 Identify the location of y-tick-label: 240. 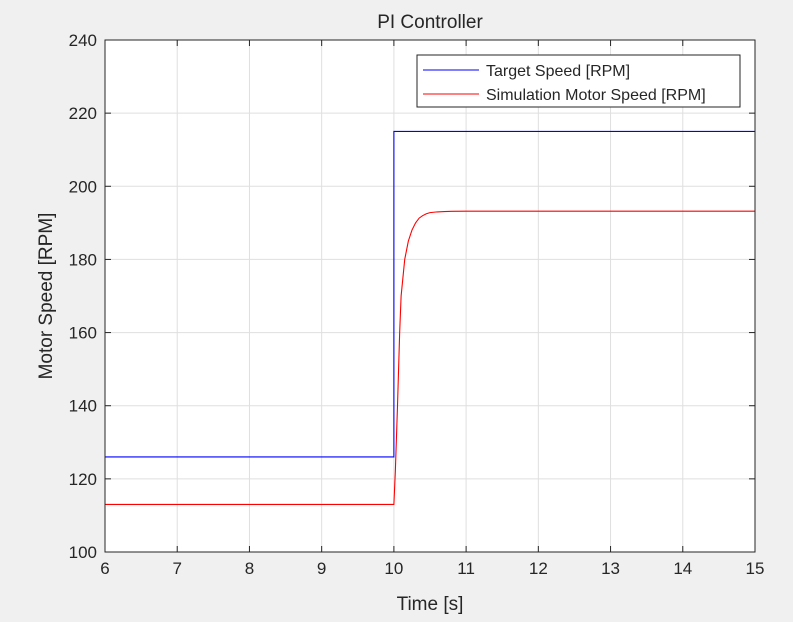
(83, 40).